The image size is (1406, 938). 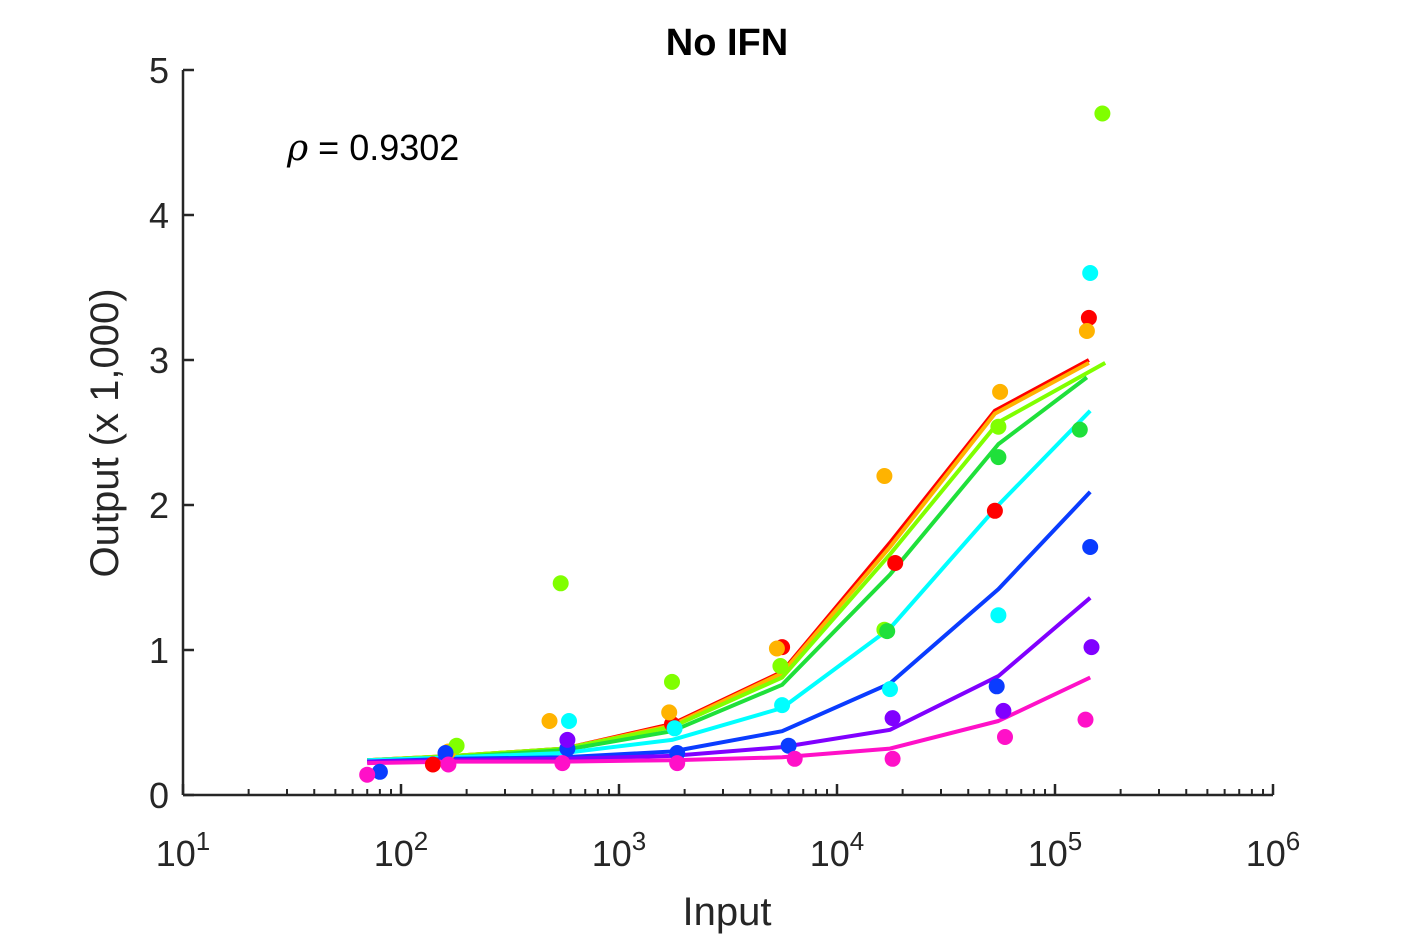 What do you see at coordinates (159, 70) in the screenshot?
I see `y-tick-label: 5` at bounding box center [159, 70].